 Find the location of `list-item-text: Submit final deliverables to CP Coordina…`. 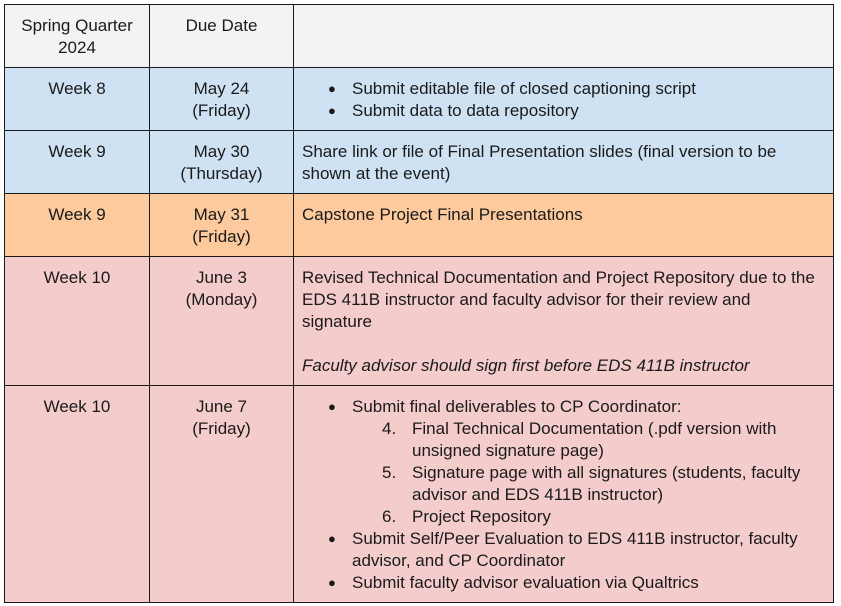

list-item-text: Submit final deliverables to CP Coordina… is located at coordinates (517, 406).